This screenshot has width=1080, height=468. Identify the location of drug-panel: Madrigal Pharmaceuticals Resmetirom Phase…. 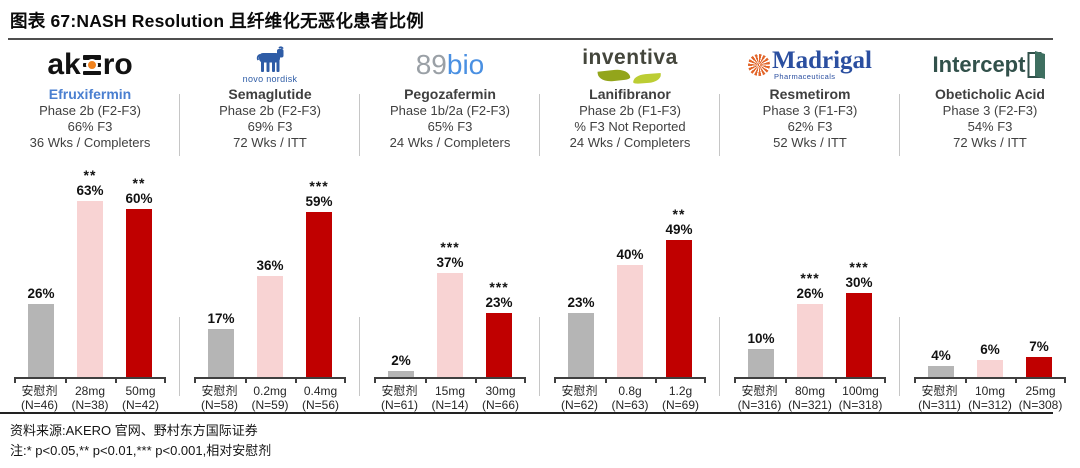
(810, 227).